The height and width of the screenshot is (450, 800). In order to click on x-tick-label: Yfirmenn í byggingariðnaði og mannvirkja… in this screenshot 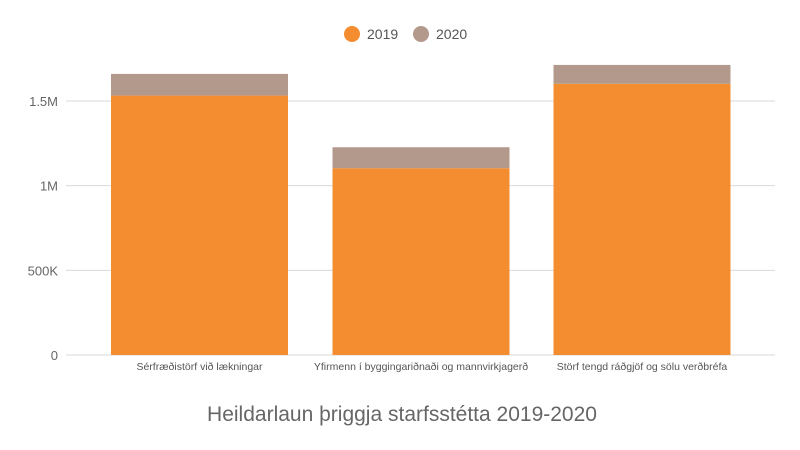, I will do `click(421, 367)`.